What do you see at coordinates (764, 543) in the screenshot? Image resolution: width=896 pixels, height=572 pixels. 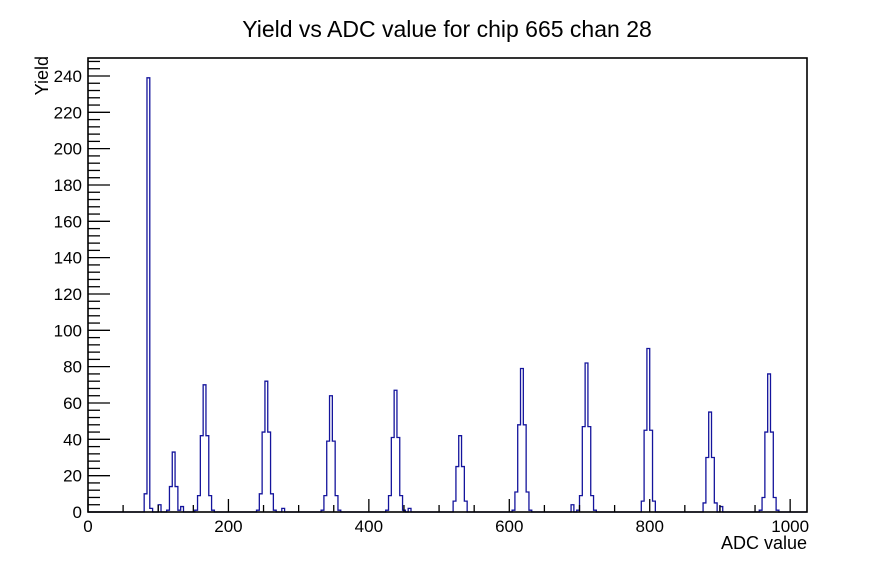 I see `x-axis-title: ADC value` at bounding box center [764, 543].